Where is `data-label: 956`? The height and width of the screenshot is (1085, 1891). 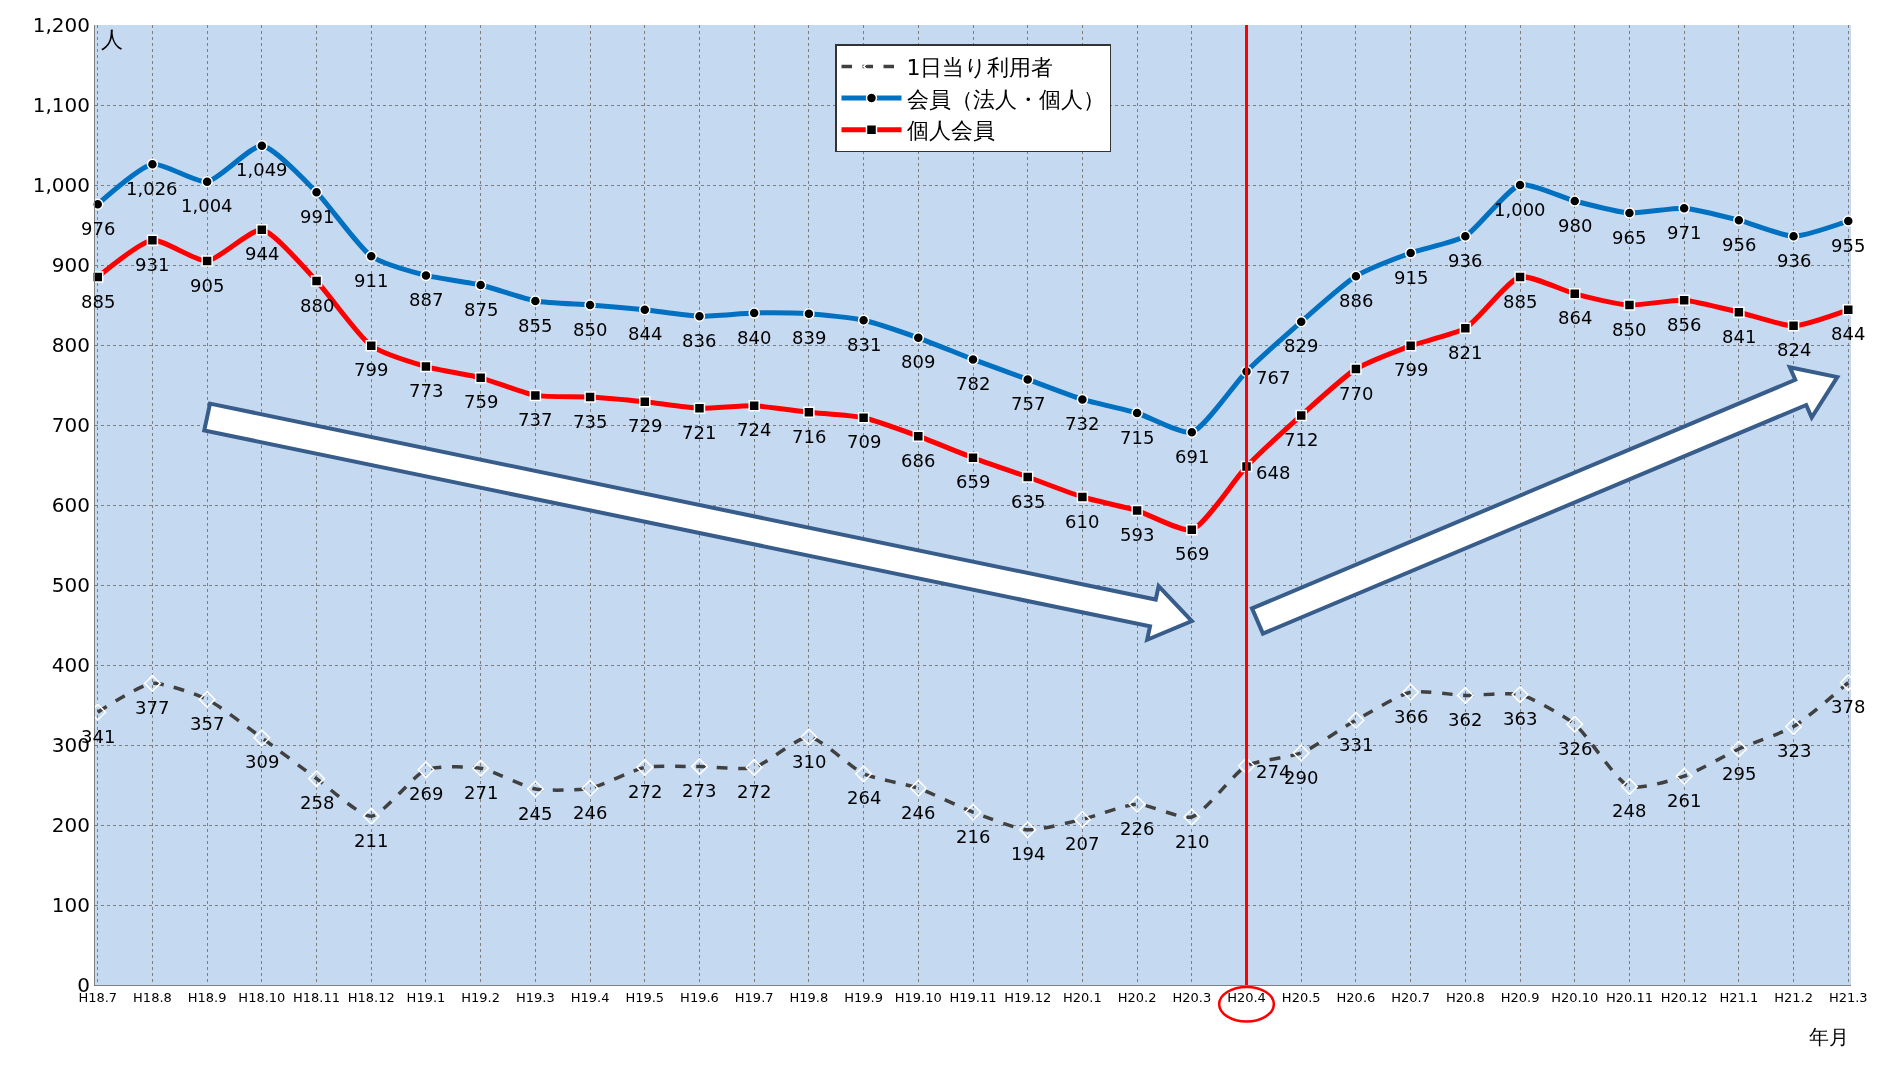
data-label: 956 is located at coordinates (1739, 244).